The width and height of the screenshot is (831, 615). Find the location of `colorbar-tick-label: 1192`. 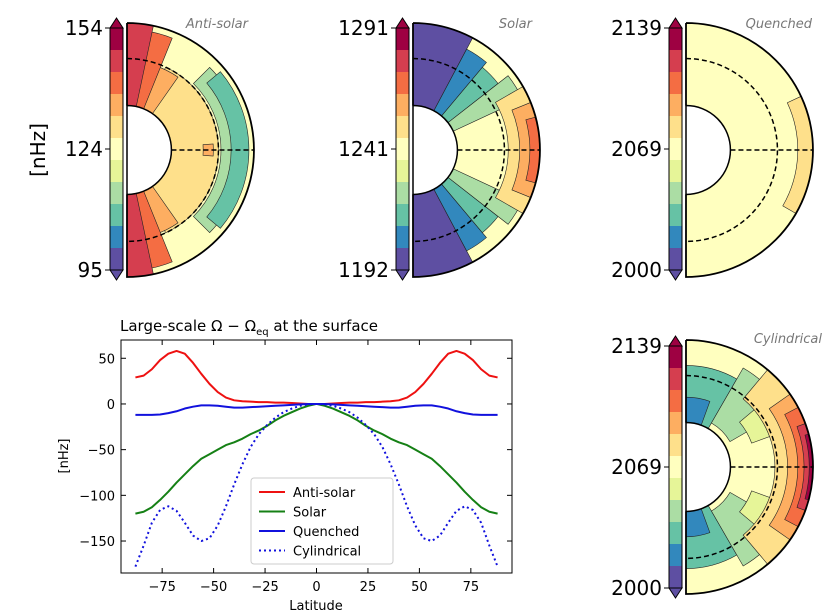

colorbar-tick-label: 1192 is located at coordinates (363, 270).